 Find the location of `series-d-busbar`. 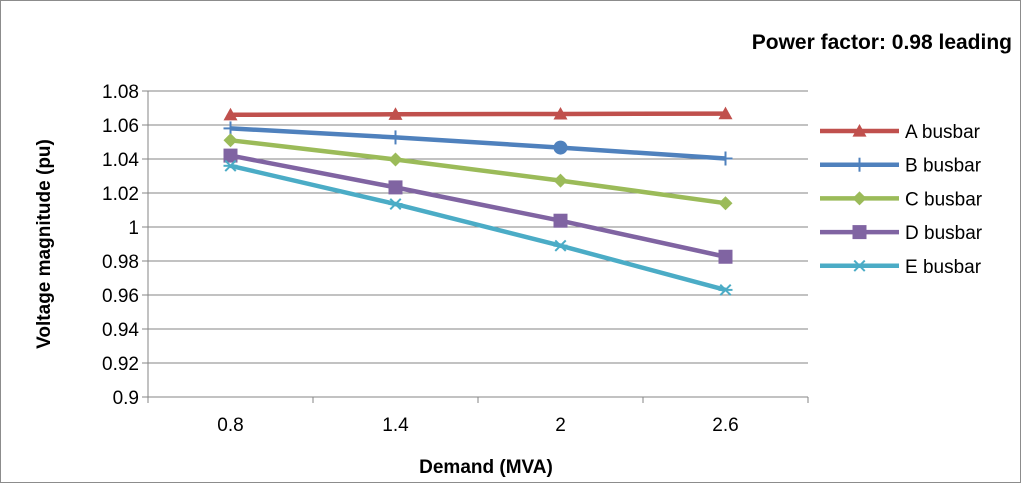

series-d-busbar is located at coordinates (478, 206).